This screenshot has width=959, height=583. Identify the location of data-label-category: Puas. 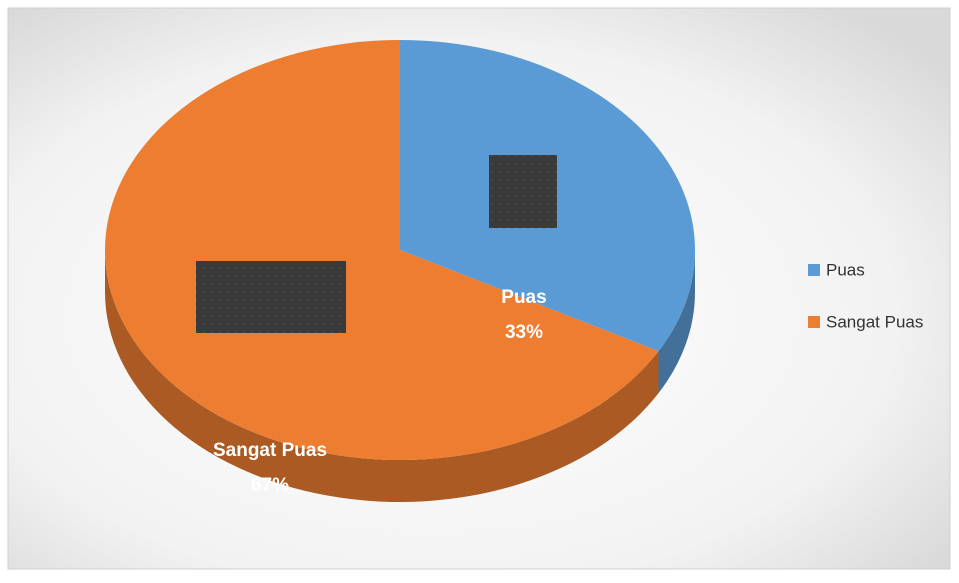
(523, 297).